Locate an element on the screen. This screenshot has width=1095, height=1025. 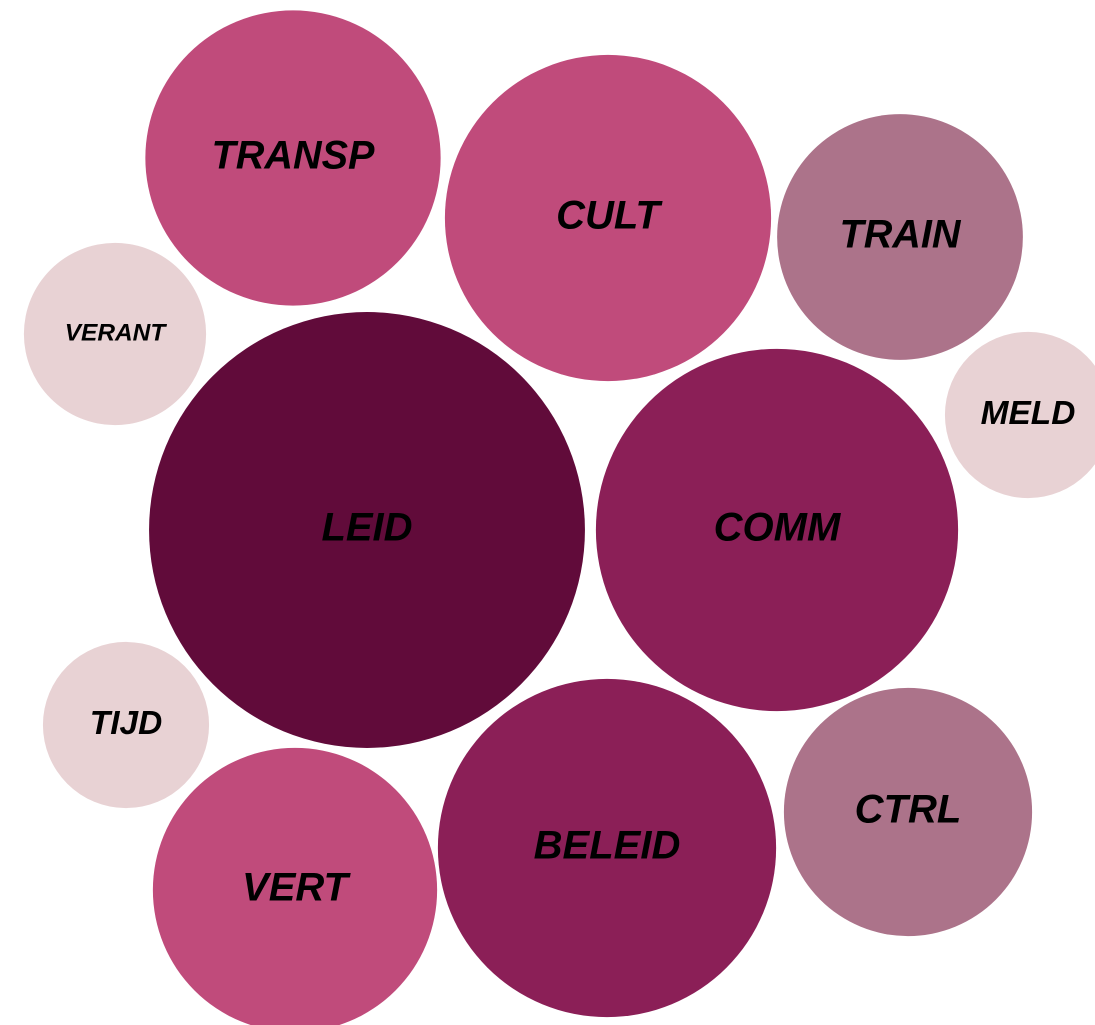
bubble-label: TRAIN is located at coordinates (901, 234).